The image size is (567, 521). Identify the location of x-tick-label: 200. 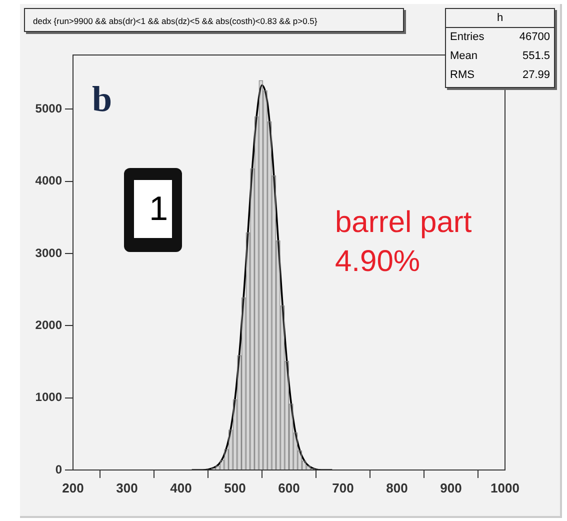
(73, 488).